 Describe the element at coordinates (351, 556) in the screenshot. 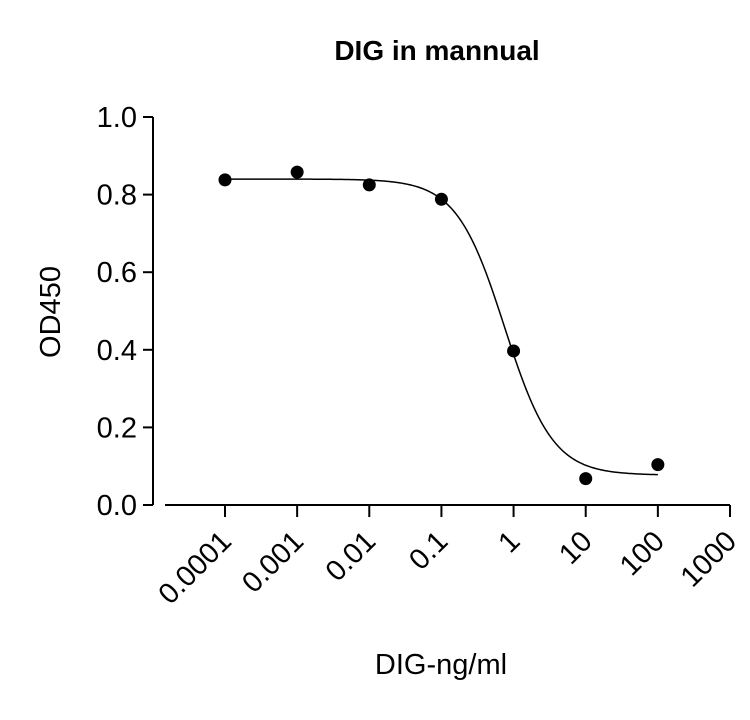

I see `x-tick-label: 0.01` at that location.